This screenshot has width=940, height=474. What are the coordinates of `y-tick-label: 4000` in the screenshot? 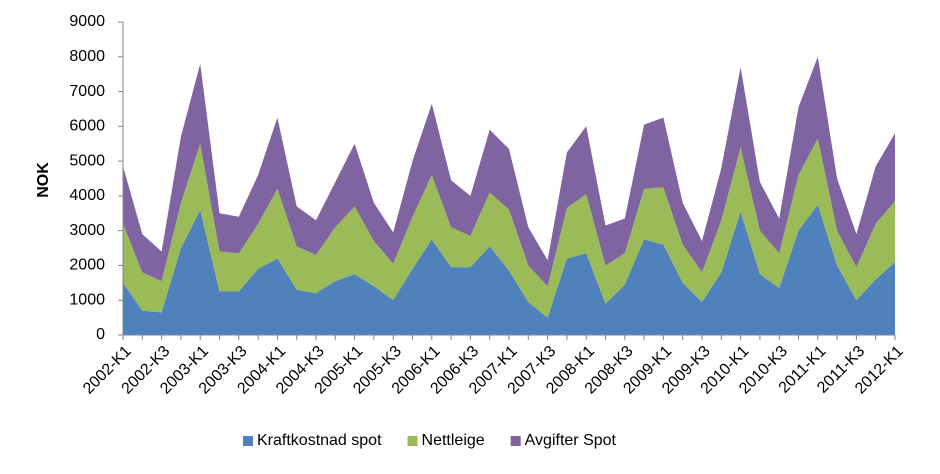 It's located at (87, 195).